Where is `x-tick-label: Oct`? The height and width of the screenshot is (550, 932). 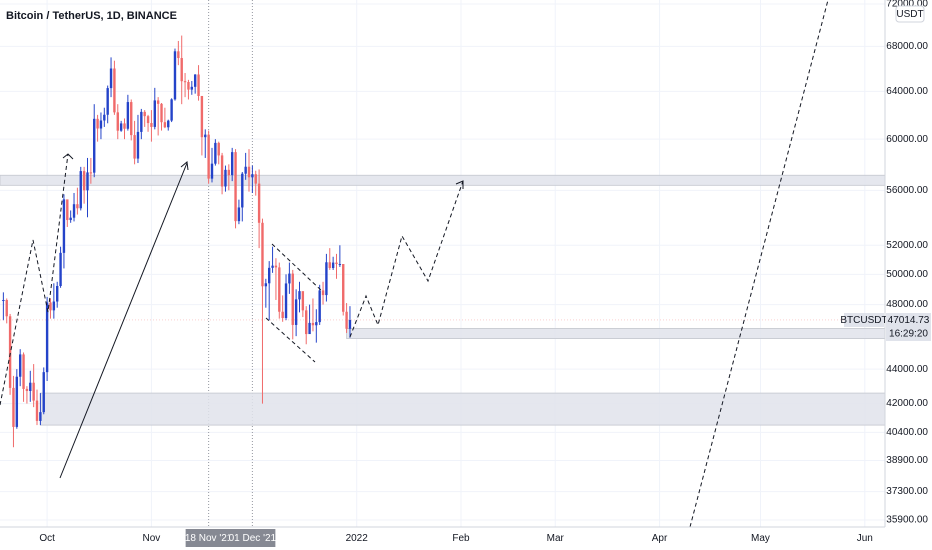 x-tick-label: Oct is located at coordinates (47, 538).